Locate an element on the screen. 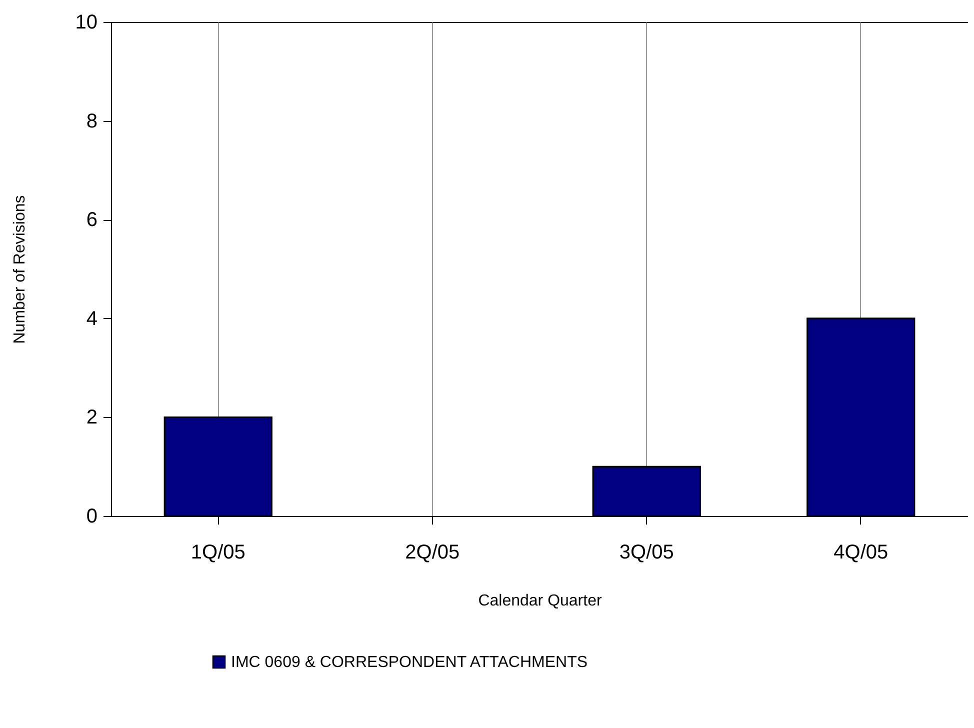 The width and height of the screenshot is (974, 728). y-axis-title: Number of Revisions is located at coordinates (19, 269).